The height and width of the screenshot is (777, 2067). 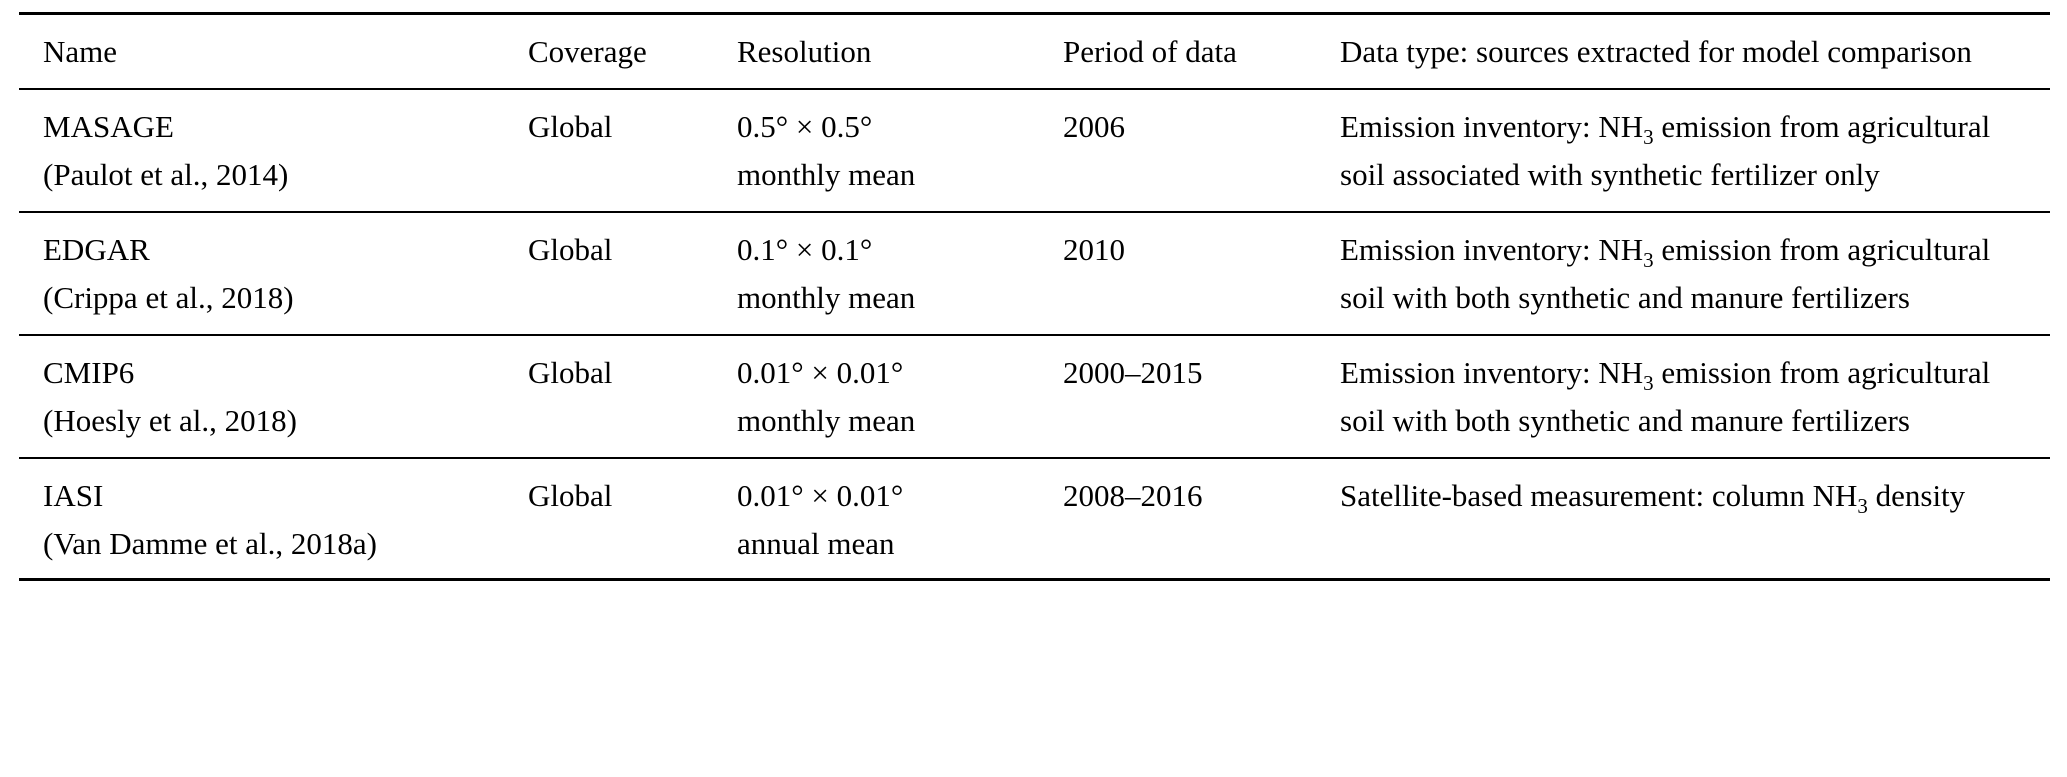 What do you see at coordinates (273, 51) in the screenshot?
I see `column-header-name: Name` at bounding box center [273, 51].